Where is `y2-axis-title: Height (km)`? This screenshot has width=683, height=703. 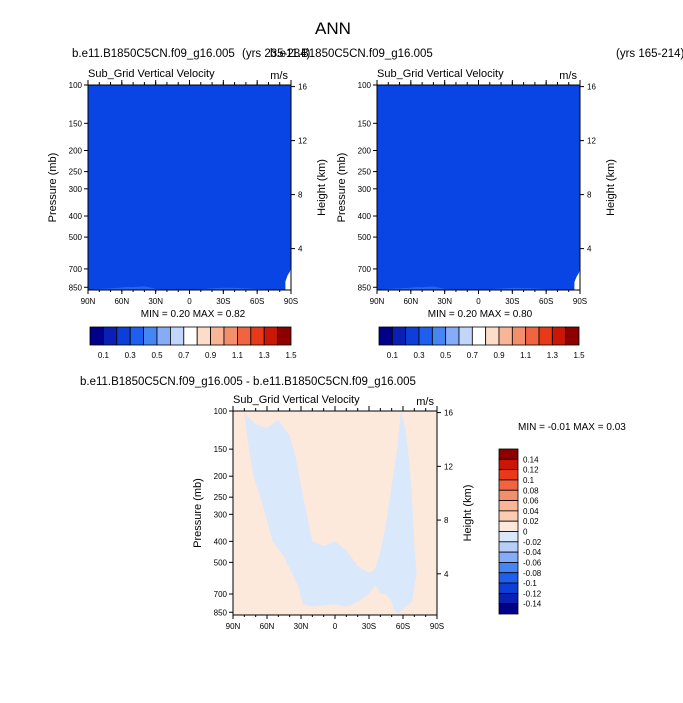 y2-axis-title: Height (km) is located at coordinates (468, 513).